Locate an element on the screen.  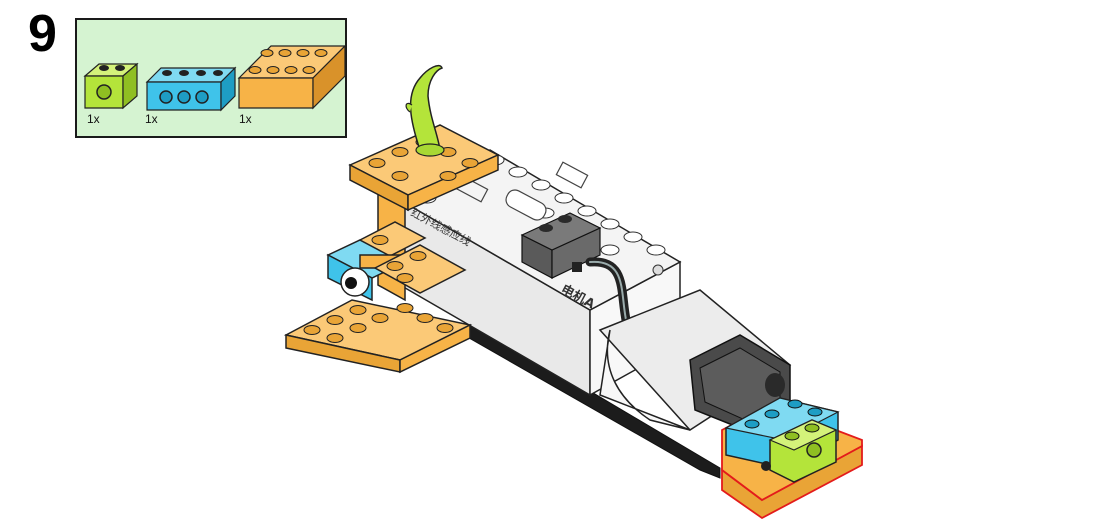
part-lime-beam is located at coordinates (111, 86).